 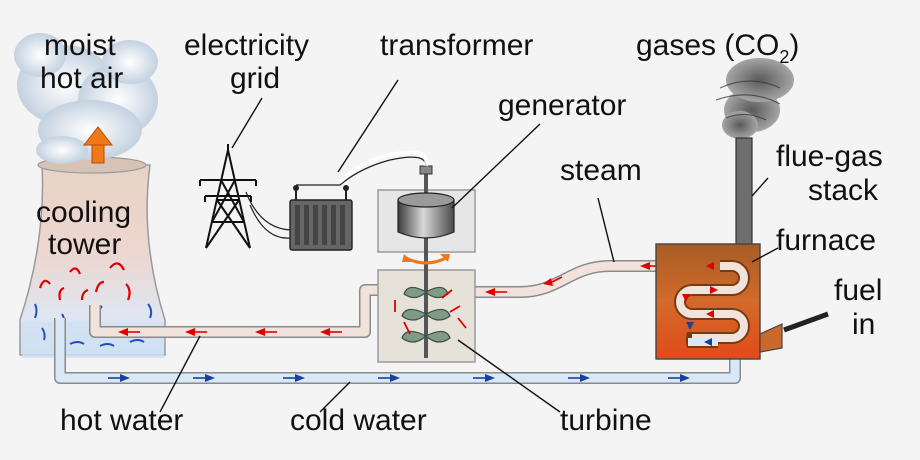 I want to click on label-grid: grid, so click(x=255, y=78).